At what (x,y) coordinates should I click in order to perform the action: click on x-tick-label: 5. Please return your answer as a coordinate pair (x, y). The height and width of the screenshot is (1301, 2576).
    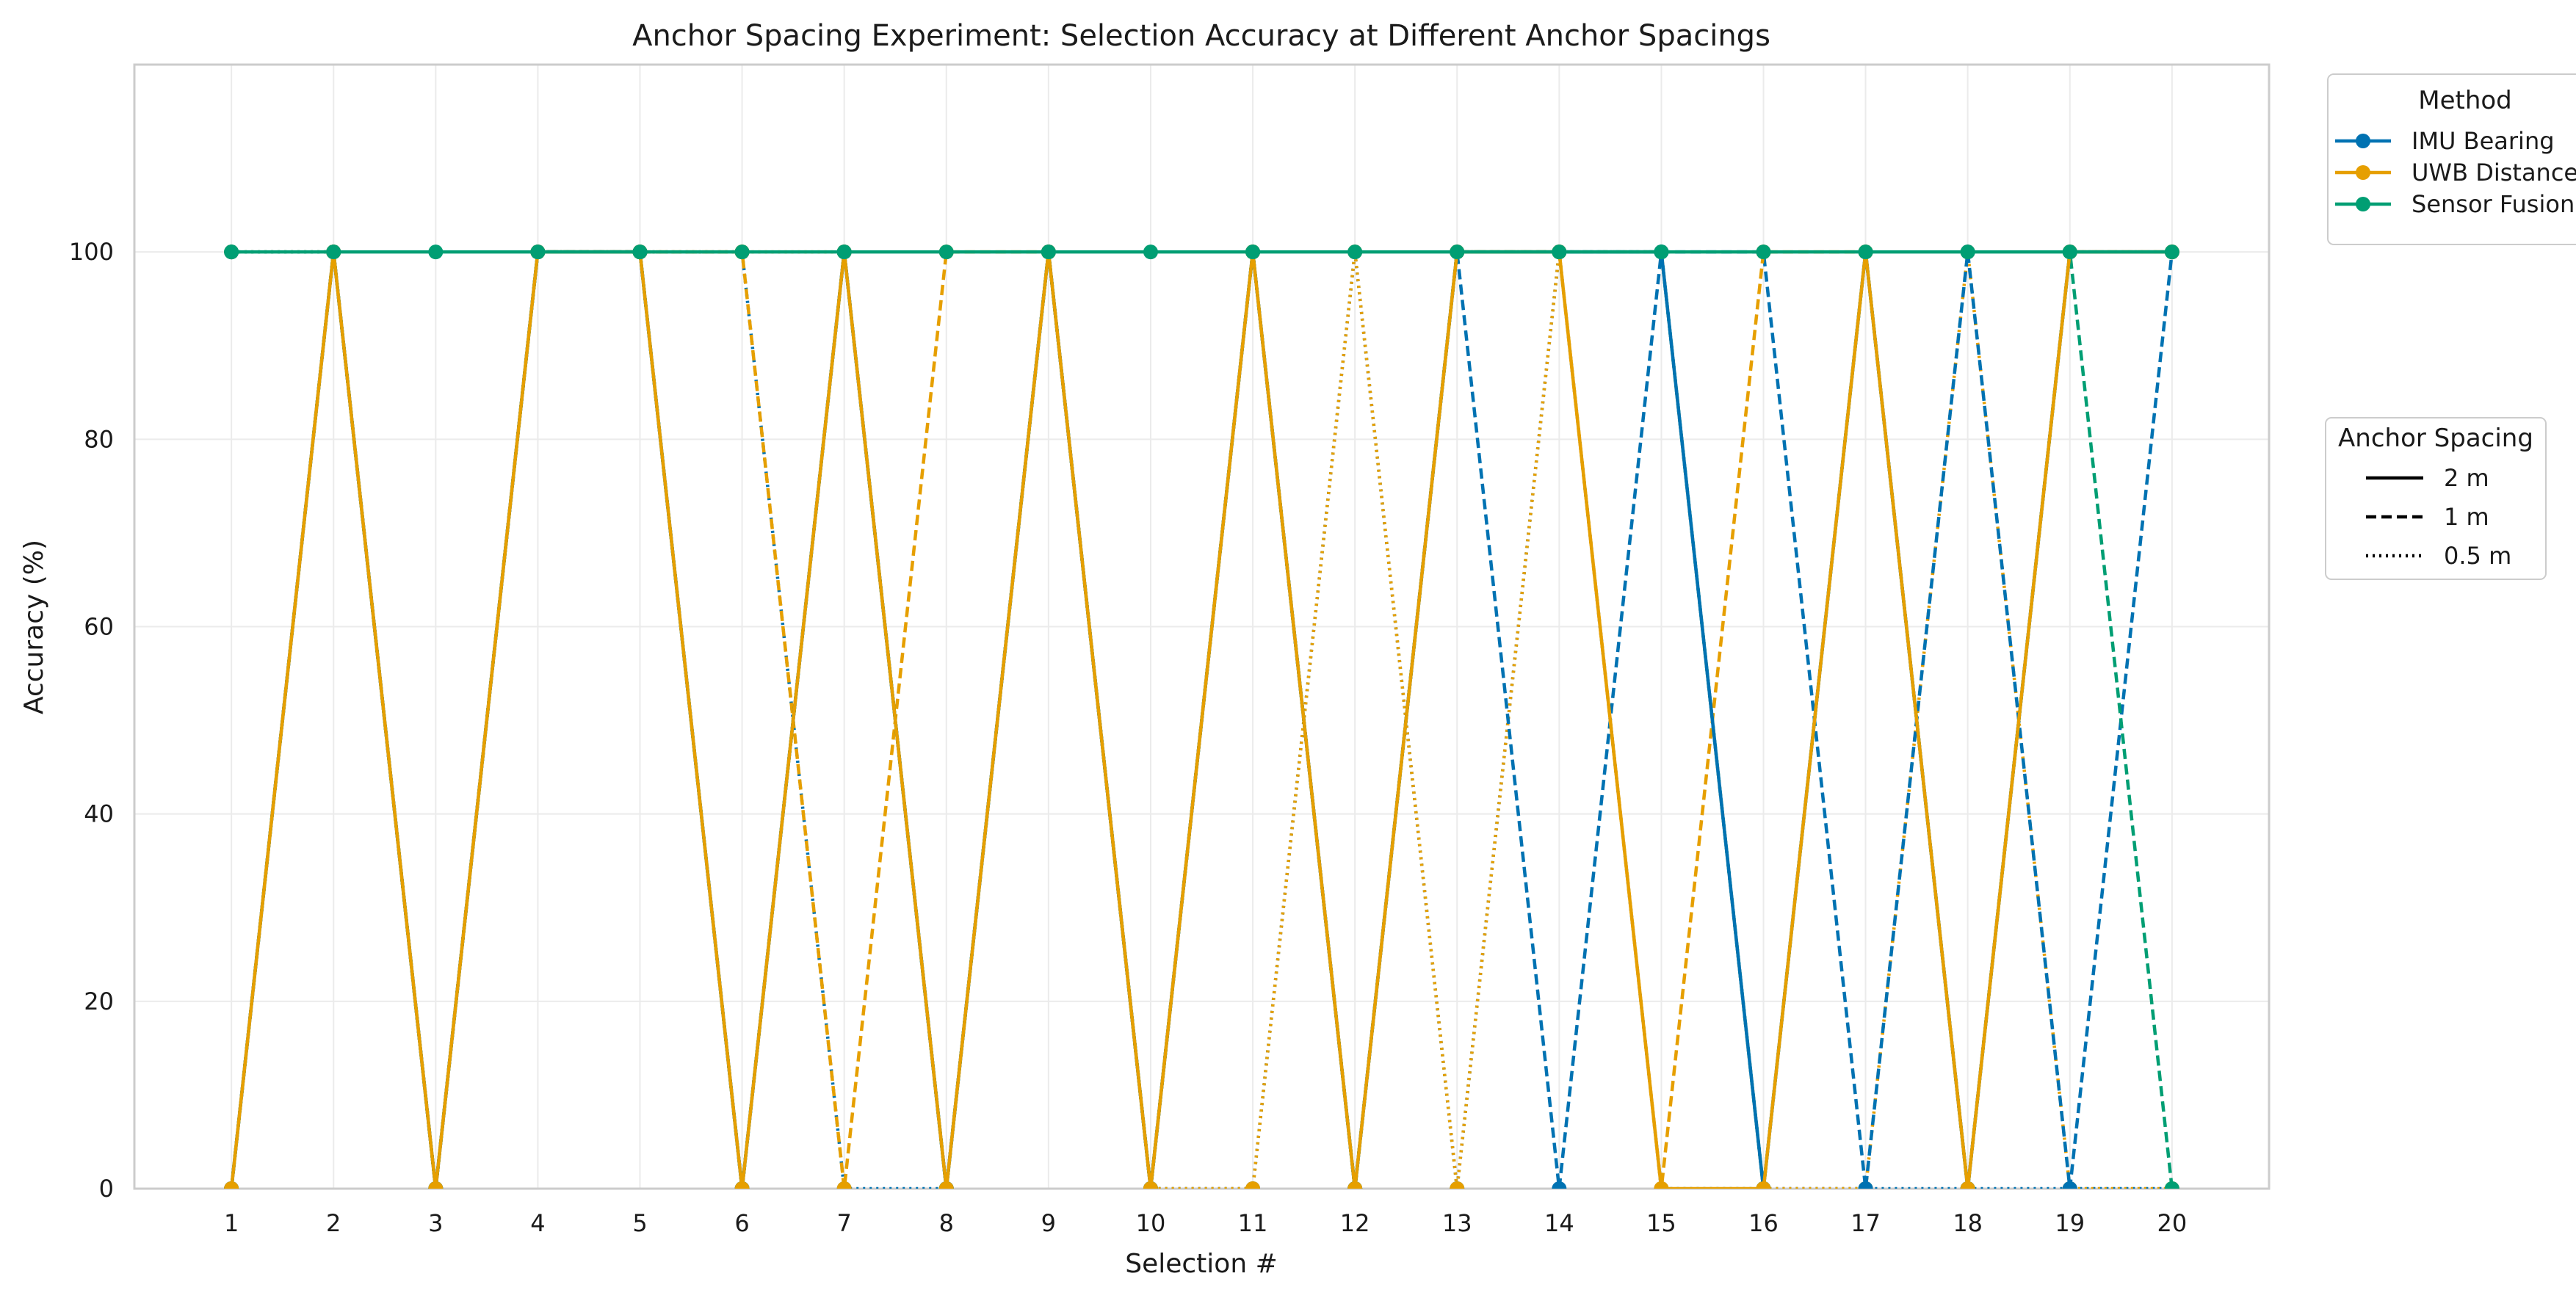
    Looking at the image, I should click on (639, 1223).